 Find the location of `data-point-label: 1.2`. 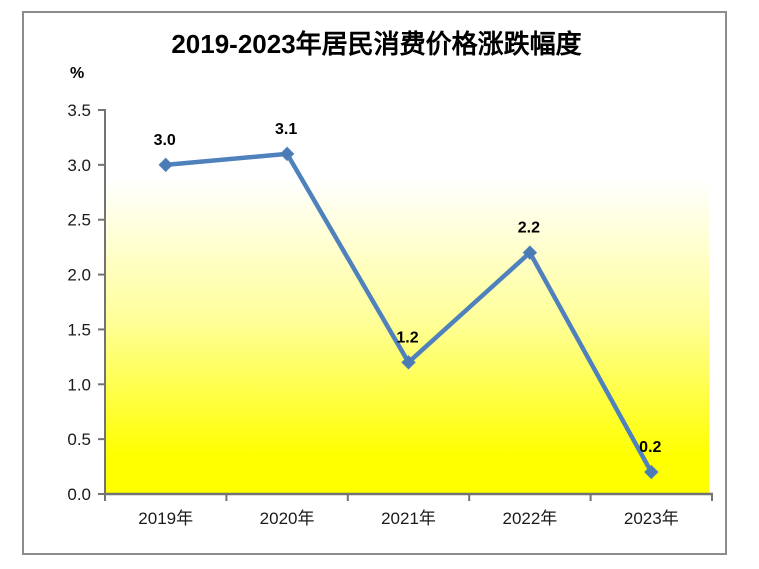

data-point-label: 1.2 is located at coordinates (407, 337).